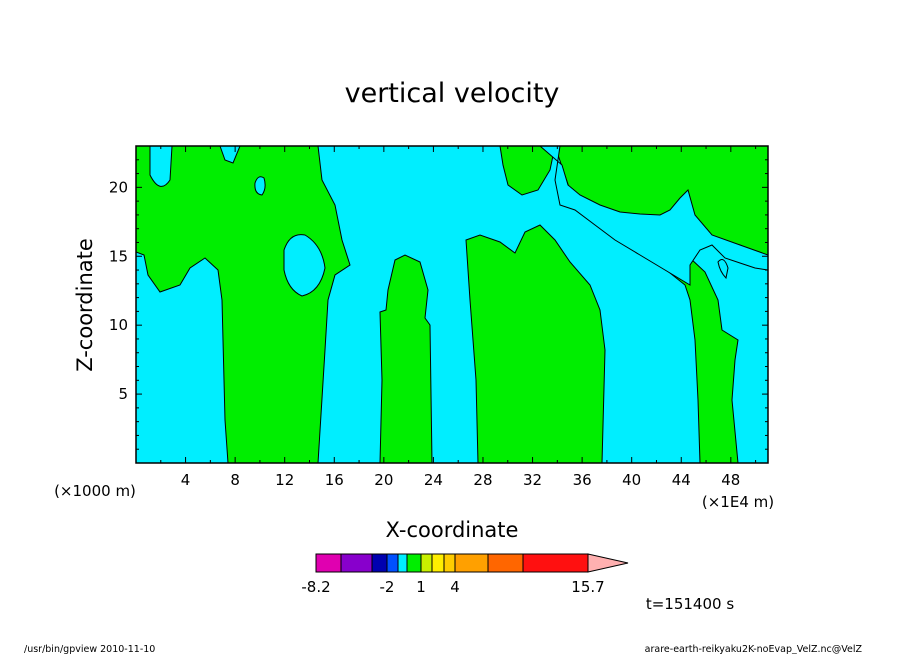 Image resolution: width=904 pixels, height=654 pixels. I want to click on x-tick-label: 36, so click(582, 480).